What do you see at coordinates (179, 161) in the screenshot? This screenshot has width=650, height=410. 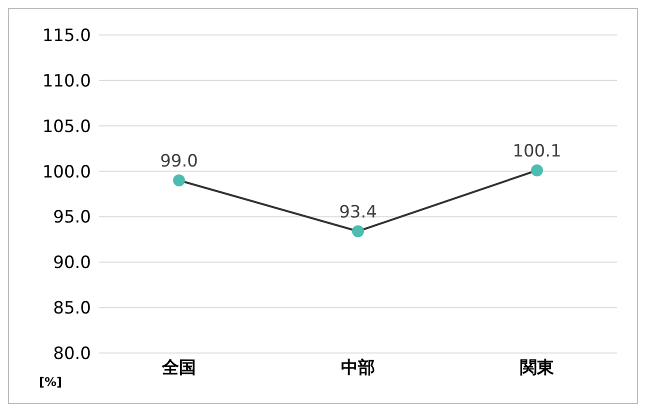 I see `data-label: 99.0` at bounding box center [179, 161].